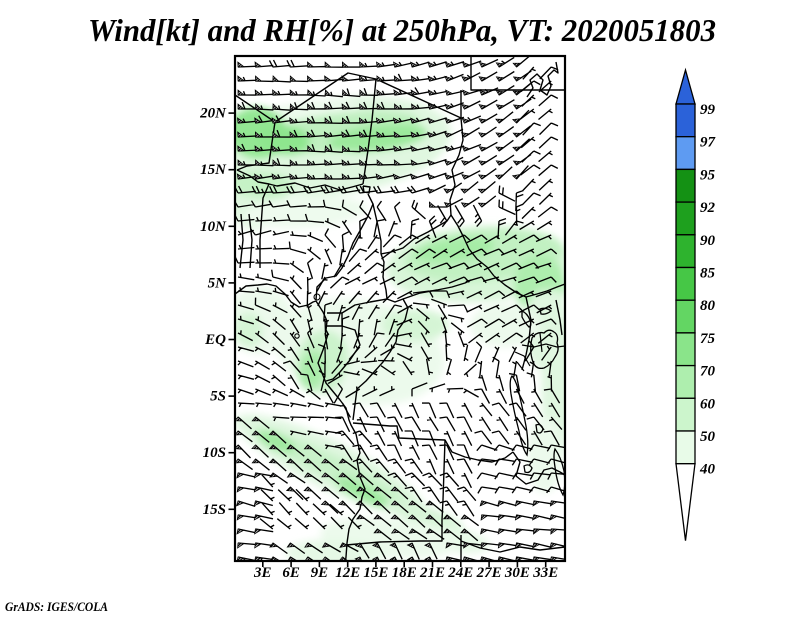 This screenshot has height=618, width=800. What do you see at coordinates (708, 339) in the screenshot?
I see `svg-text: 75` at bounding box center [708, 339].